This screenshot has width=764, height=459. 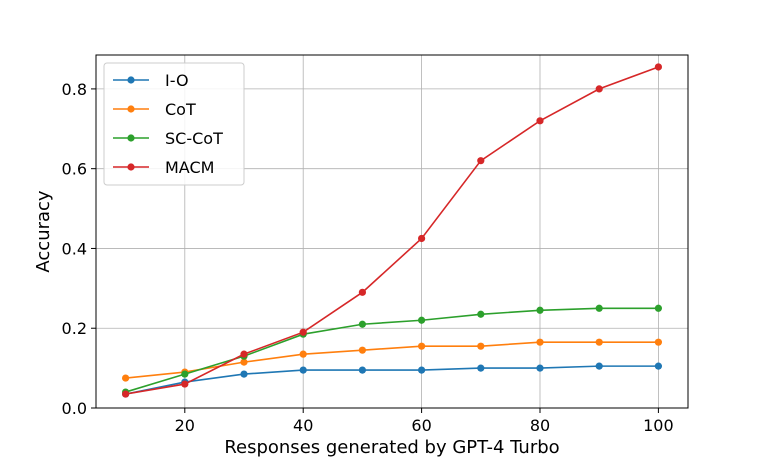 I want to click on y-tick-label: 0.0, so click(x=74, y=408).